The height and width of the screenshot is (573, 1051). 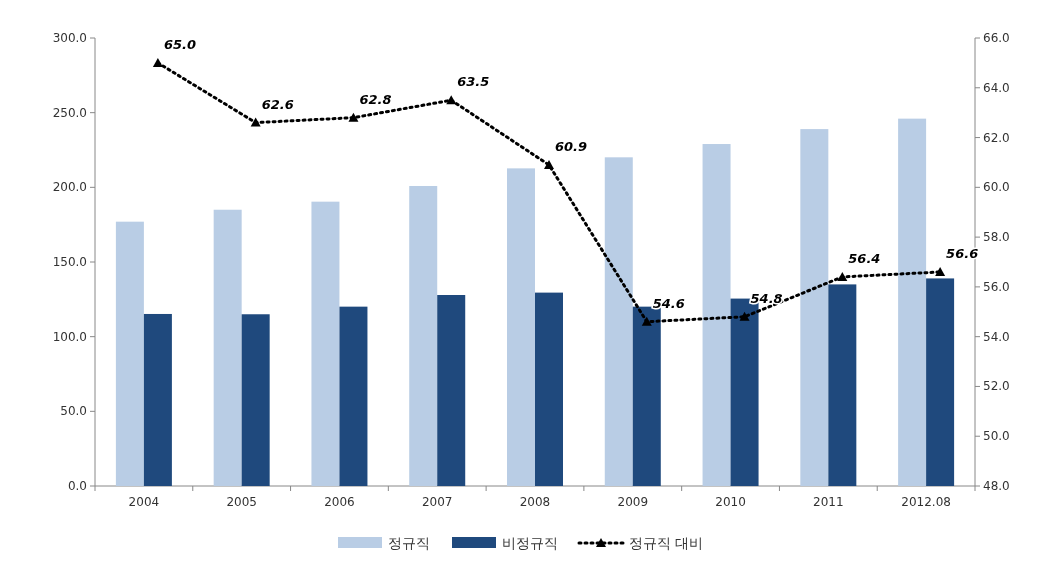 What do you see at coordinates (996, 486) in the screenshot?
I see `y2-tick-label: 48.0` at bounding box center [996, 486].